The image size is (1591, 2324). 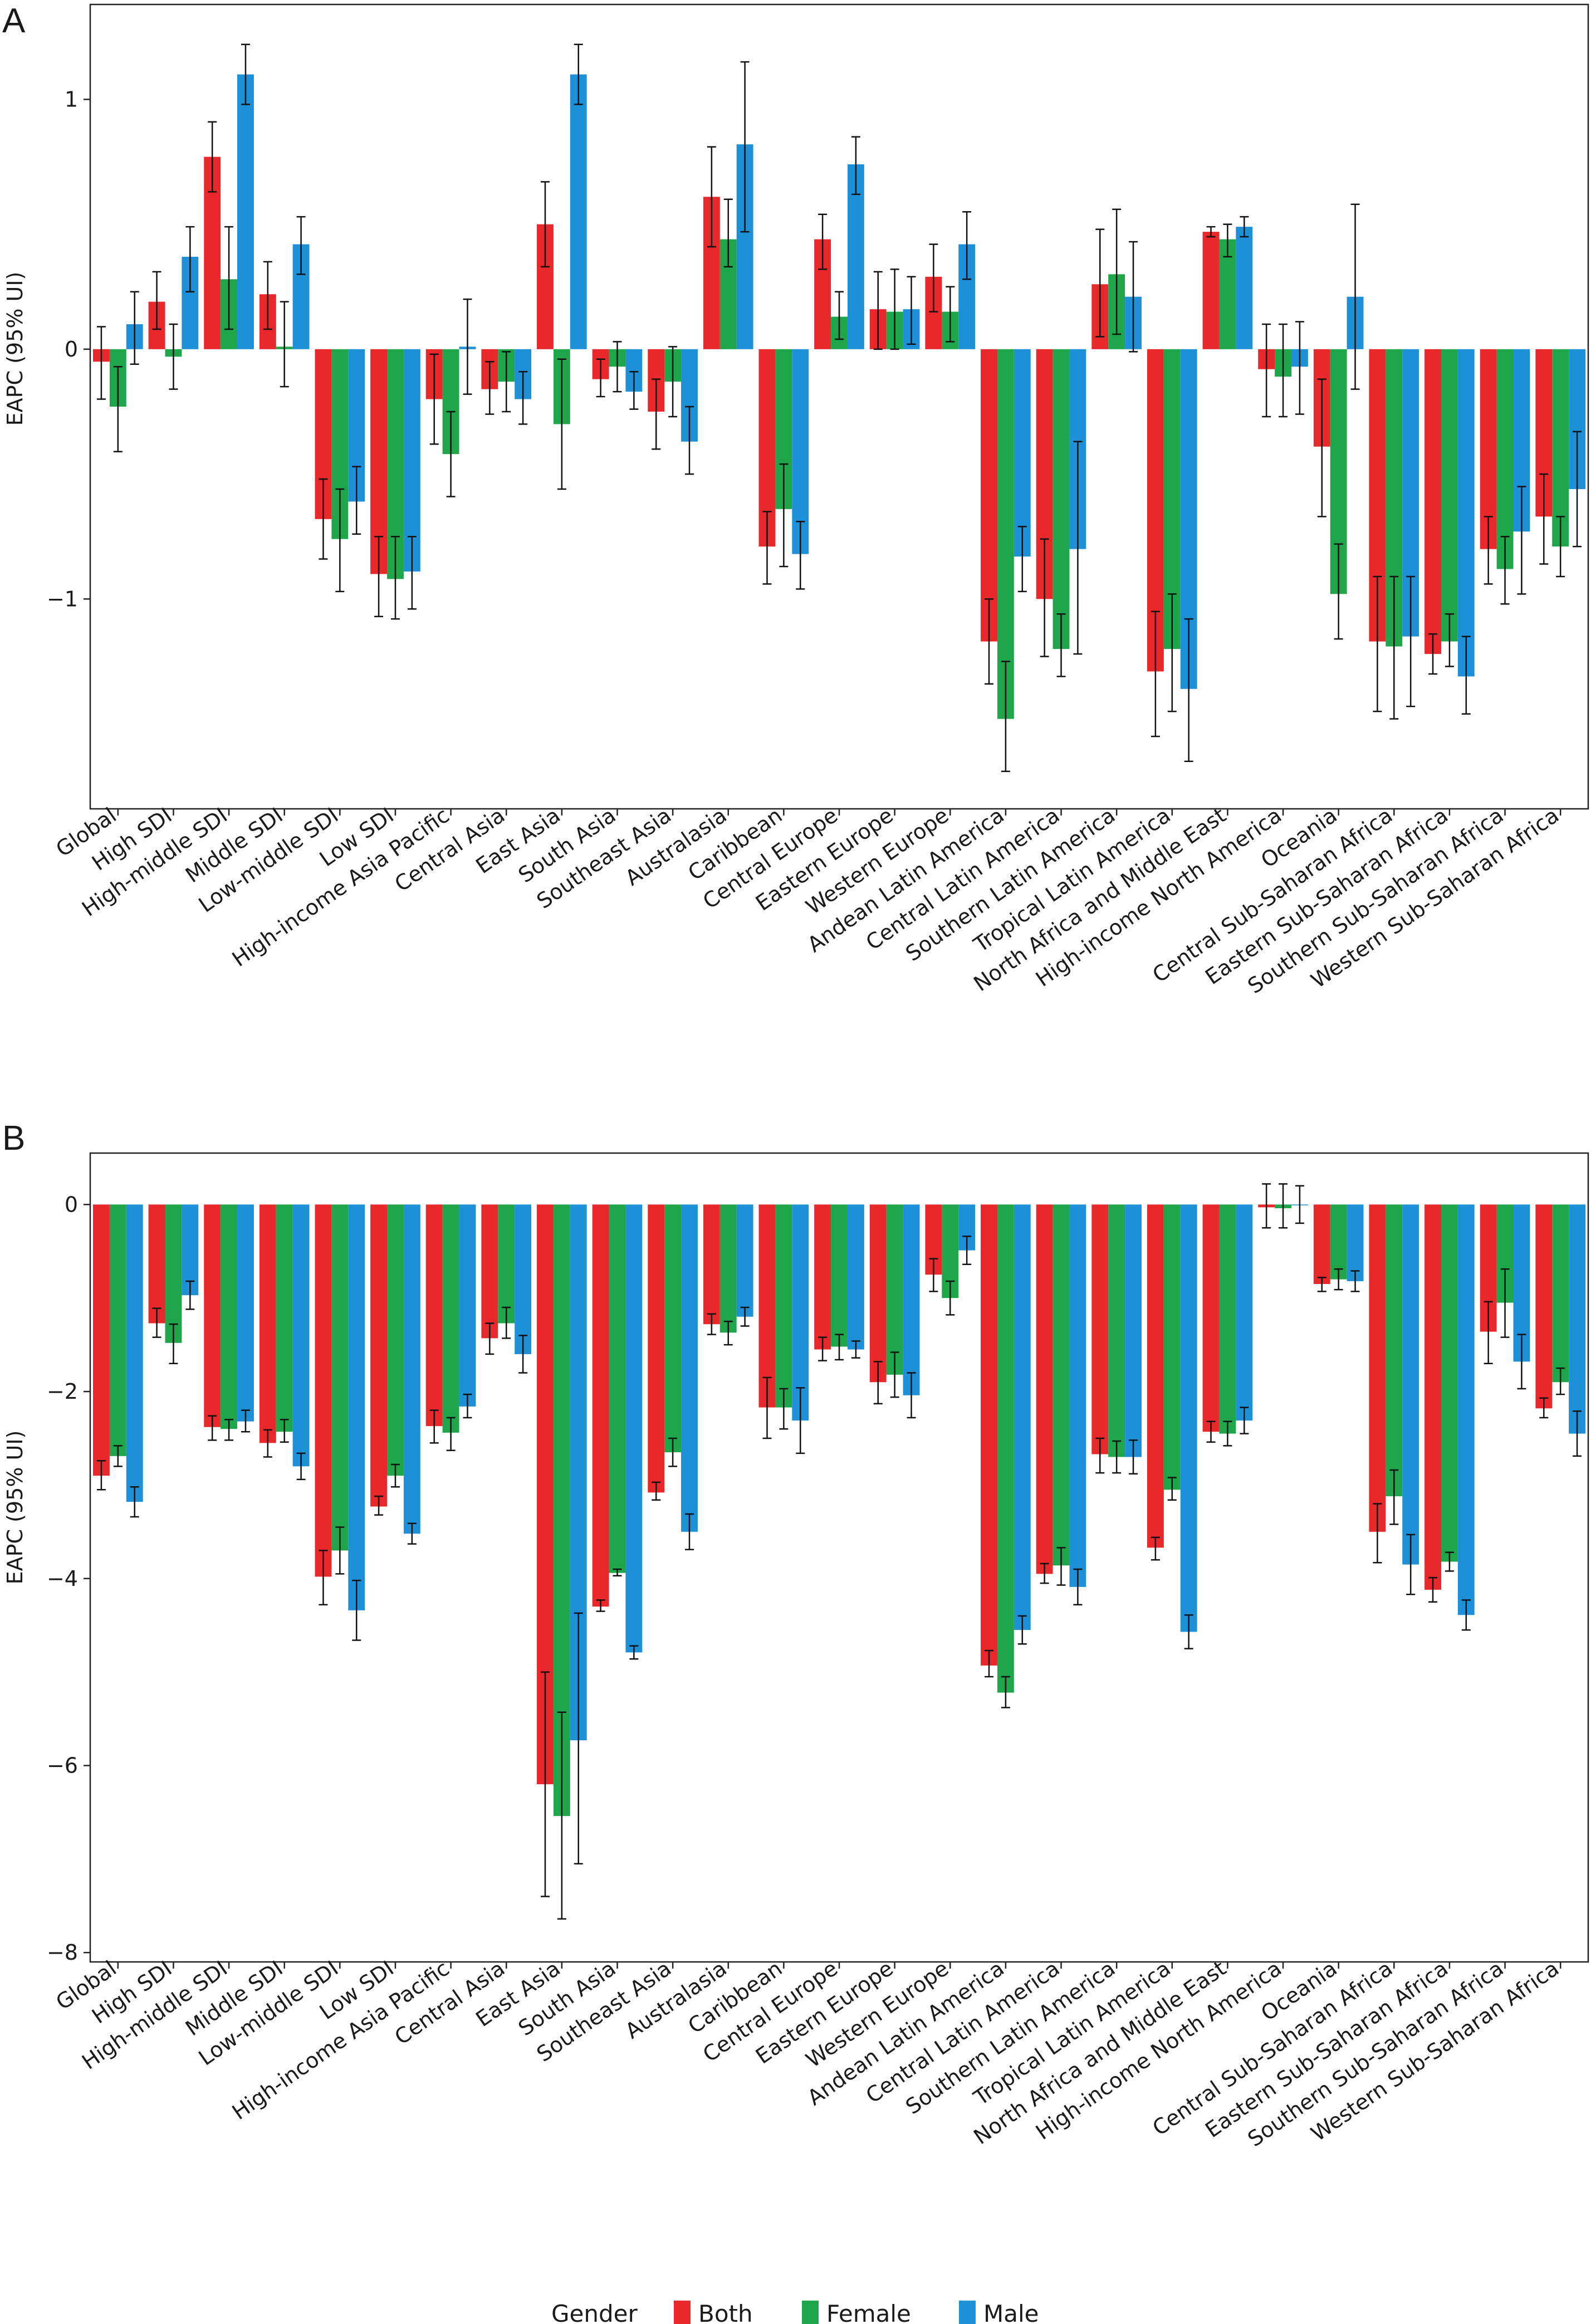 I want to click on error-bar-female-high-income-north-america, so click(x=1283, y=1206).